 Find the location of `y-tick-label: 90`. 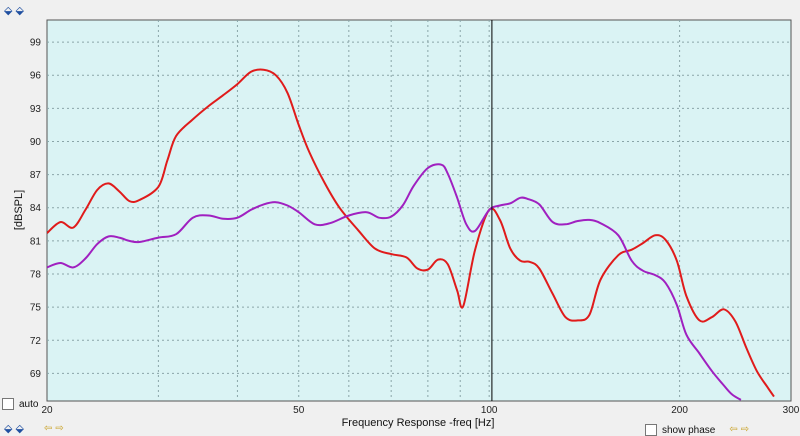

y-tick-label: 90 is located at coordinates (36, 142).